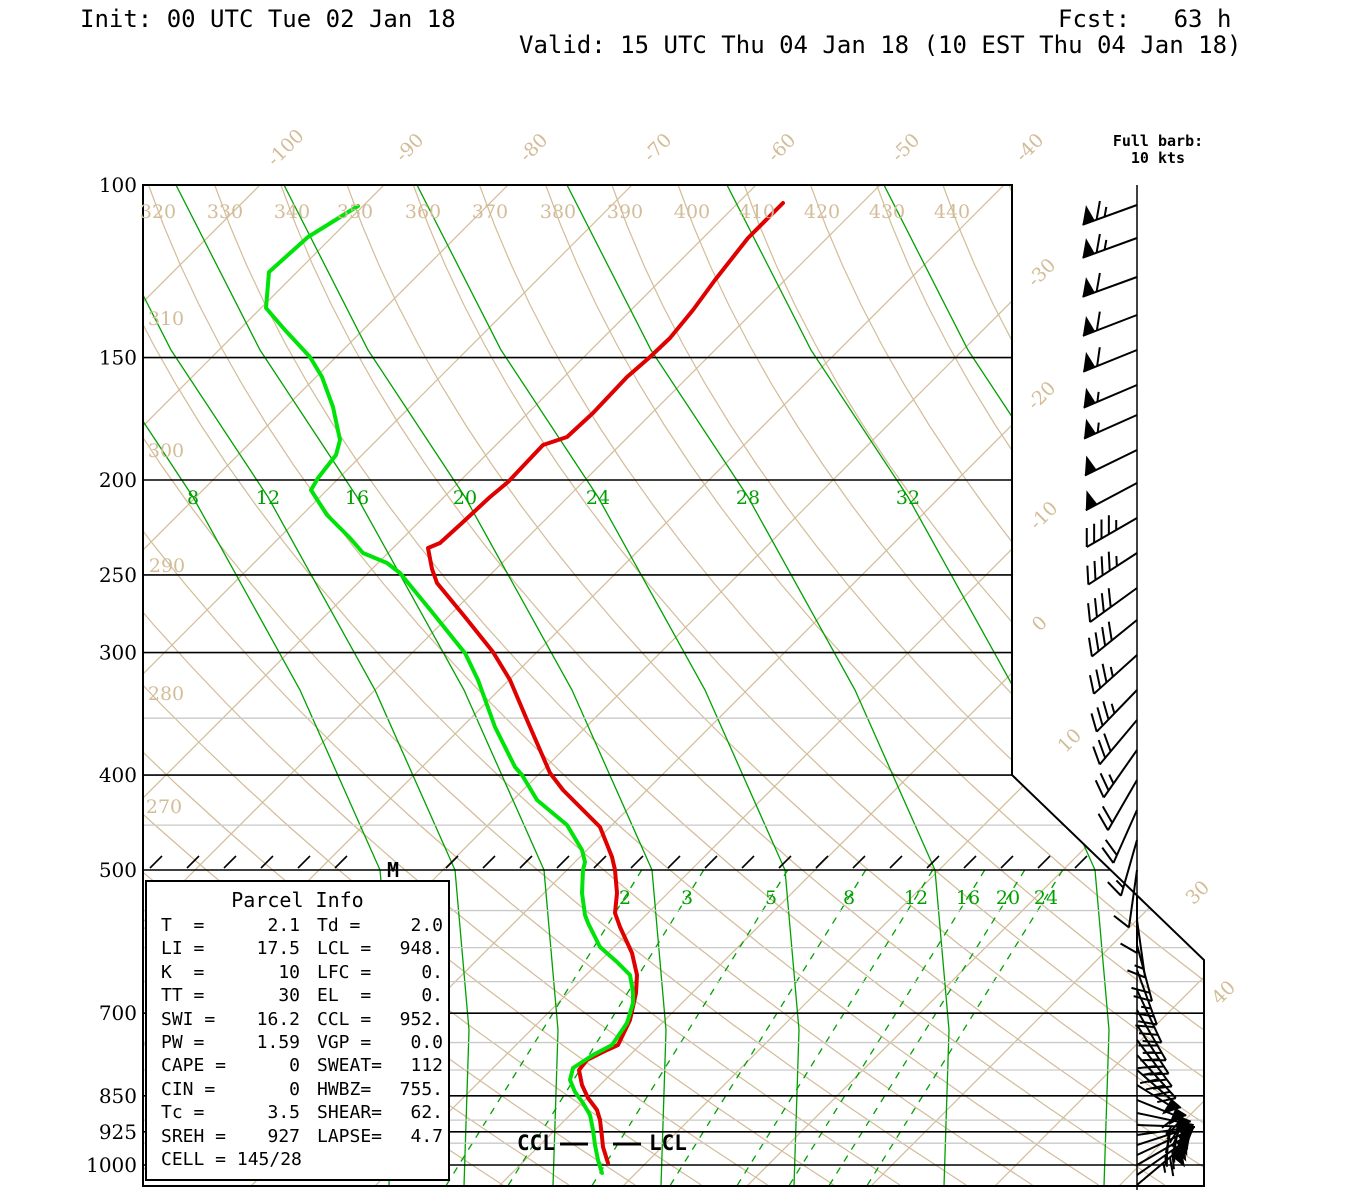  What do you see at coordinates (297, 1138) in the screenshot?
I see `parcel-info-row: SREH = 927 LAPSE= 4.7` at bounding box center [297, 1138].